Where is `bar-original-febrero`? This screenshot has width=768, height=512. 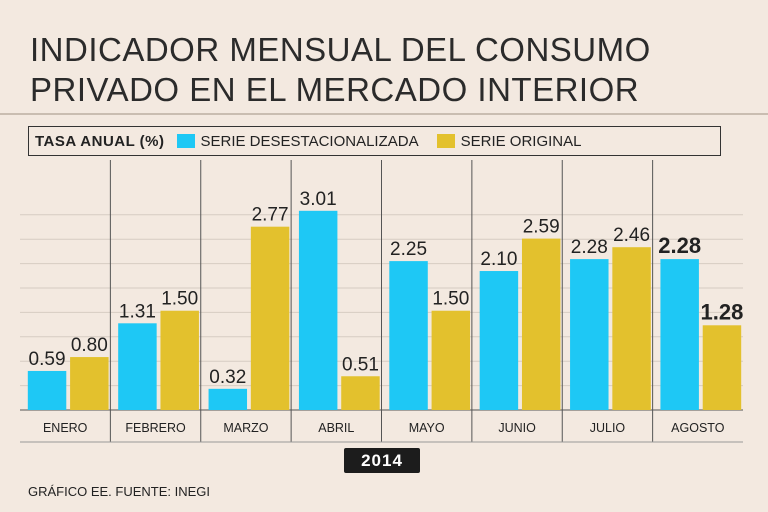
bar-original-febrero is located at coordinates (179, 360).